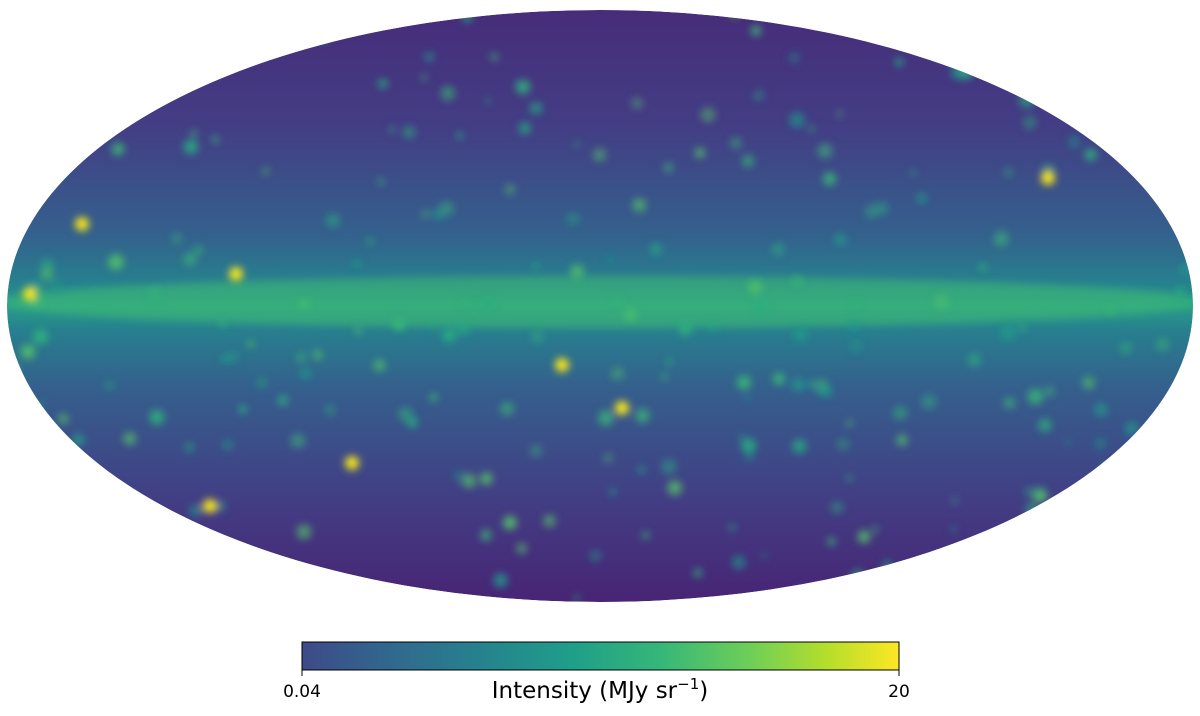 The image size is (1200, 716). What do you see at coordinates (302, 692) in the screenshot?
I see `colorbar-tick-label: 0.04` at bounding box center [302, 692].